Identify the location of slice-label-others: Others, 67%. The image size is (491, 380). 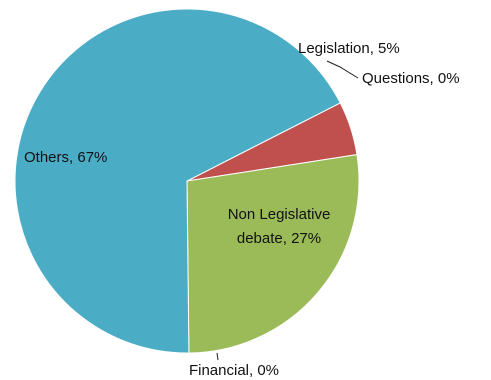
(65, 157).